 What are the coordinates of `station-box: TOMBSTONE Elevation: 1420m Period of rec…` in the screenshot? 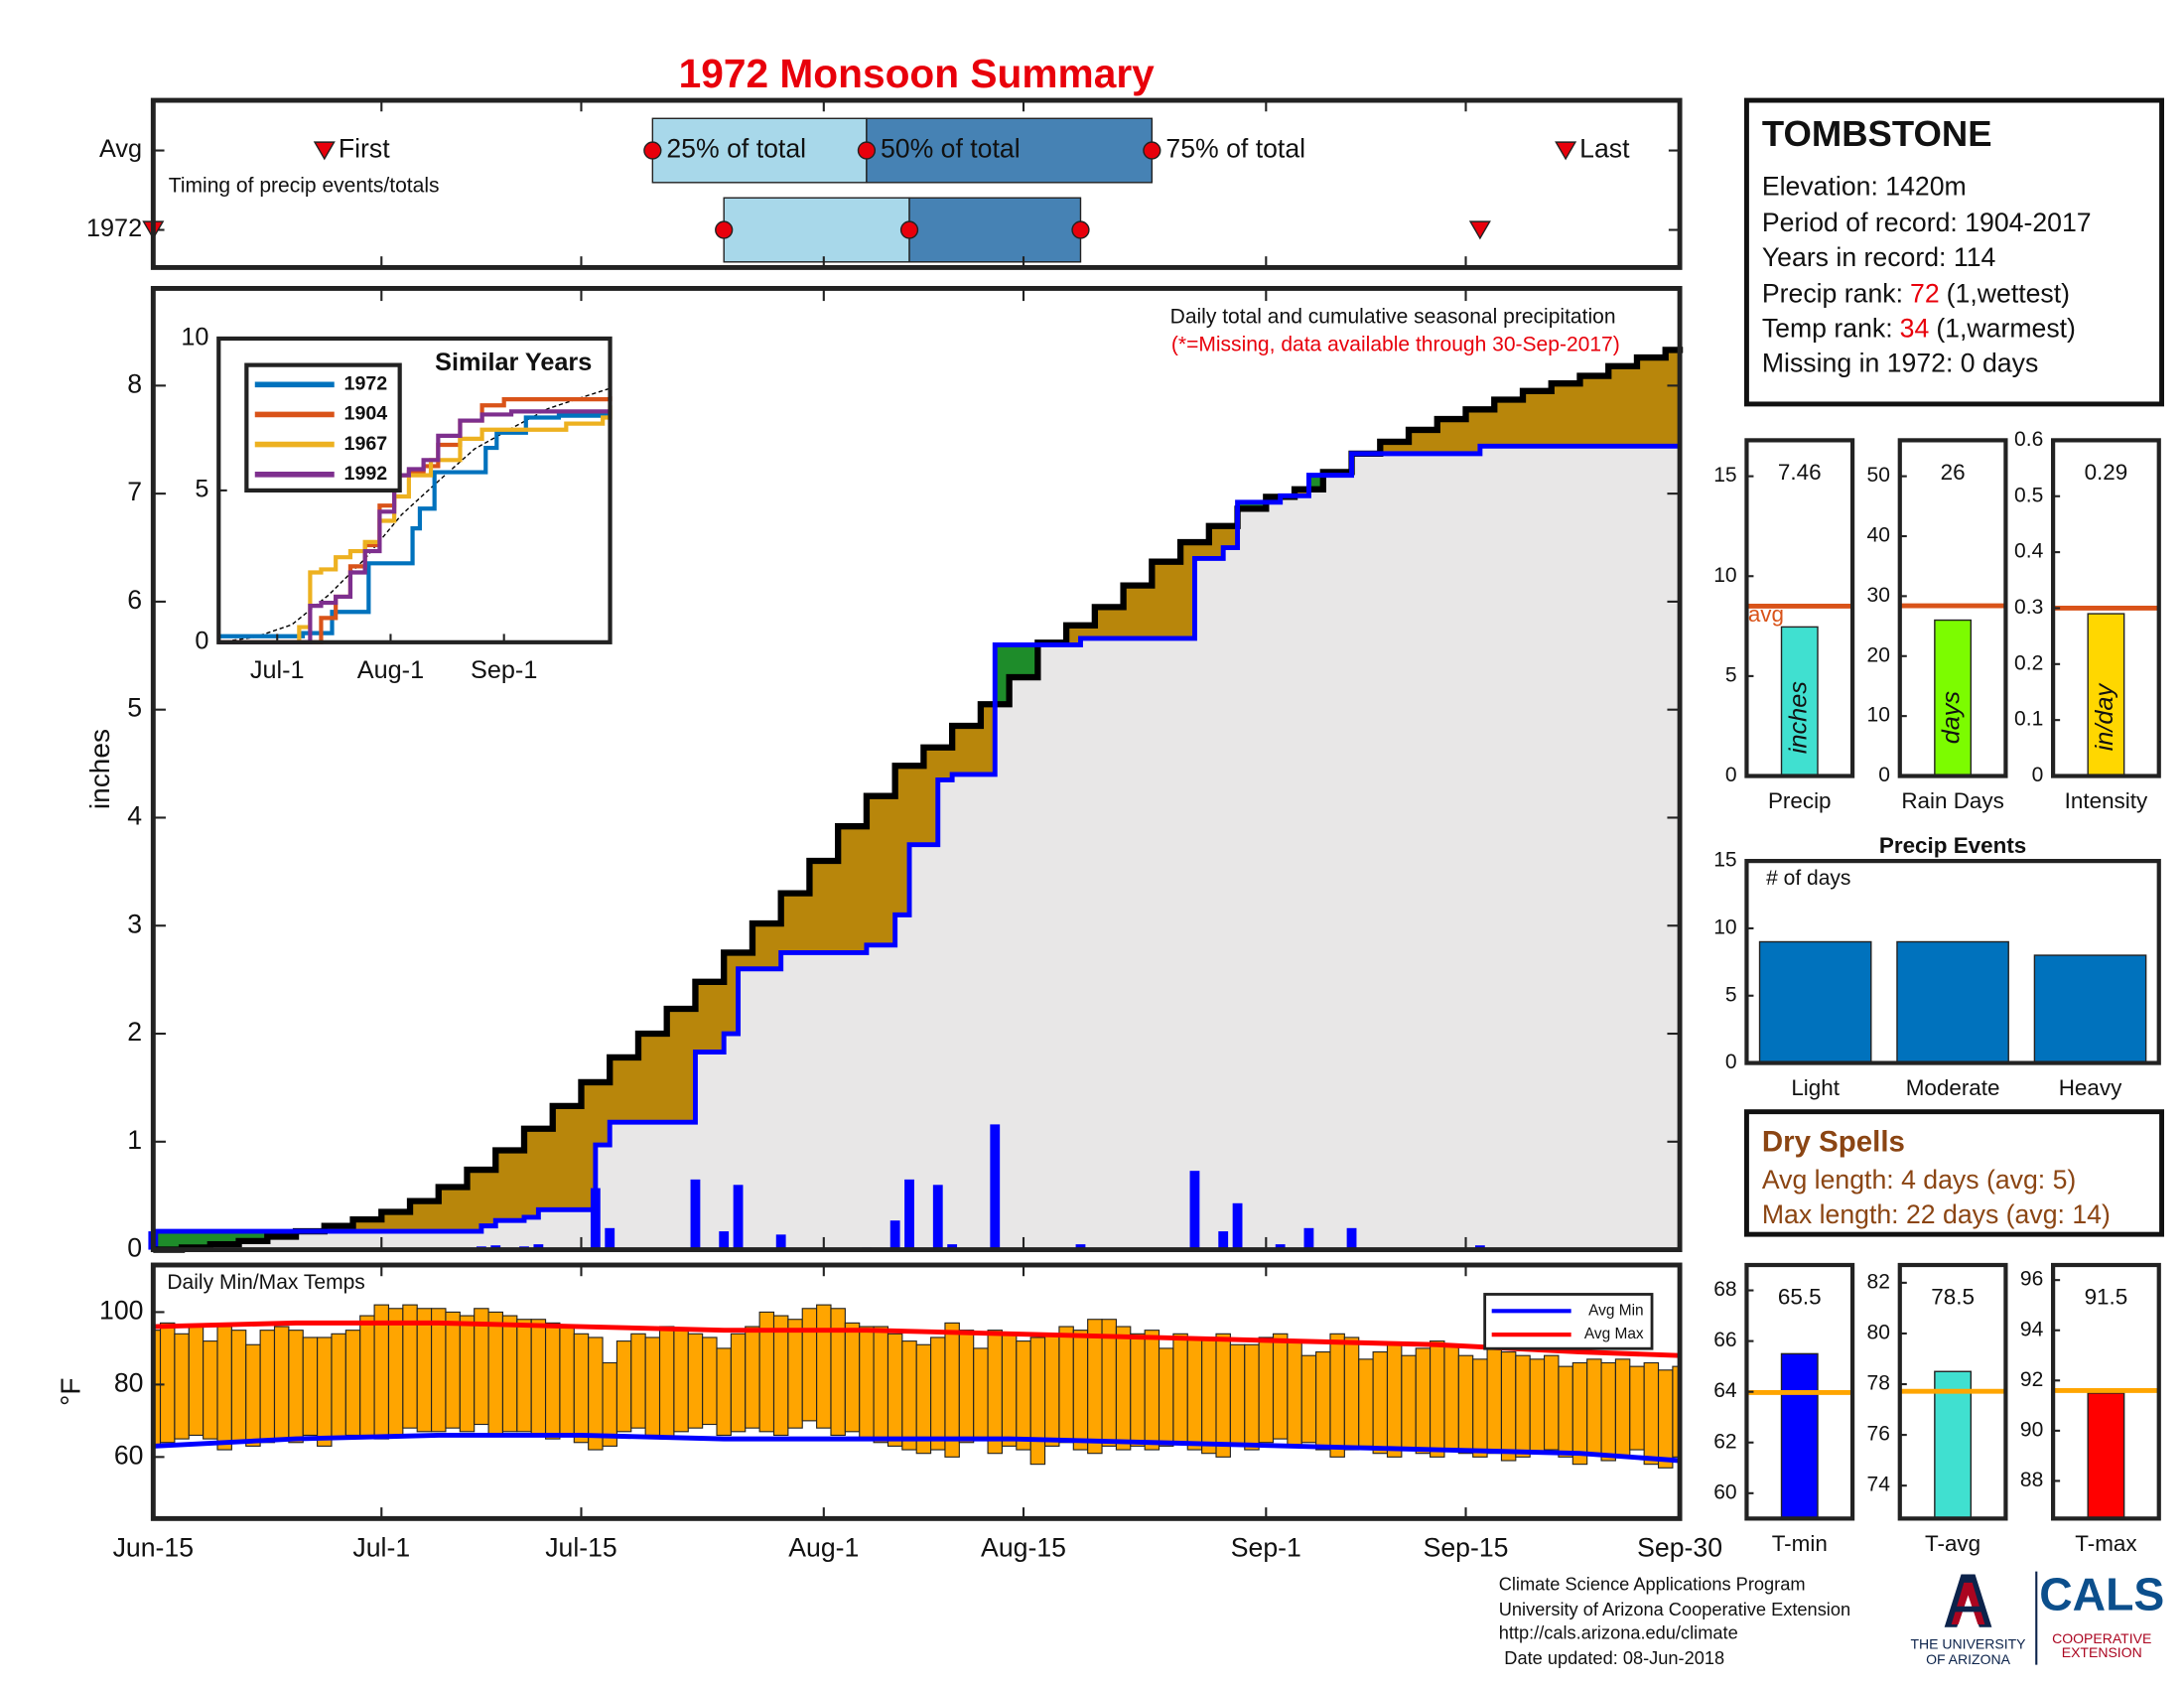 It's located at (1954, 252).